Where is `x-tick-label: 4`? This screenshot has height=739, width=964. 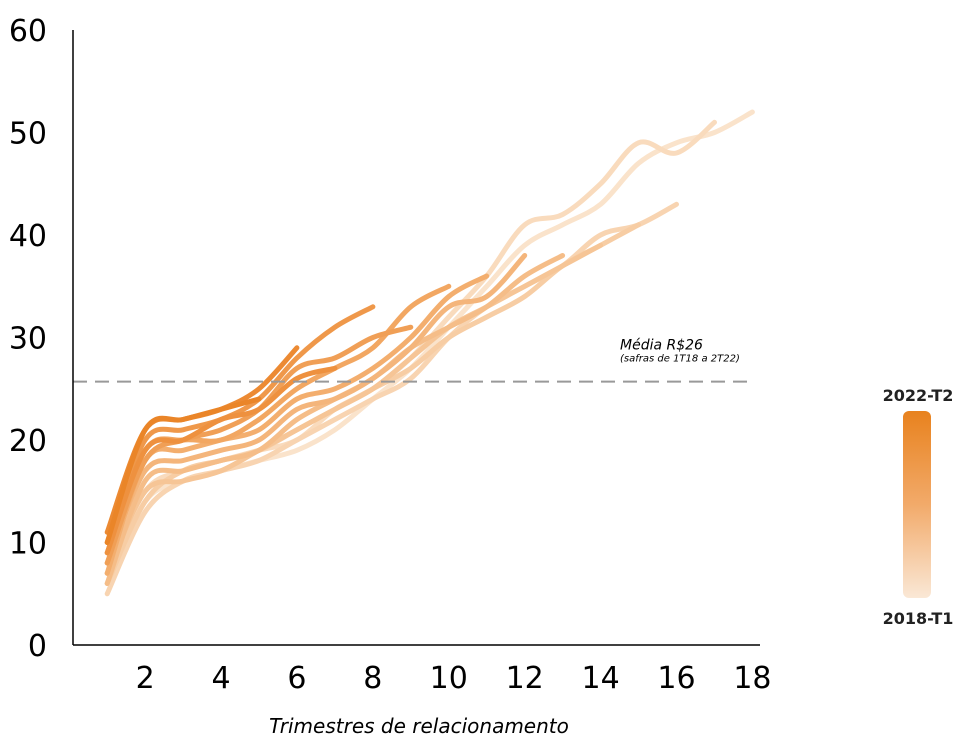 x-tick-label: 4 is located at coordinates (220, 678).